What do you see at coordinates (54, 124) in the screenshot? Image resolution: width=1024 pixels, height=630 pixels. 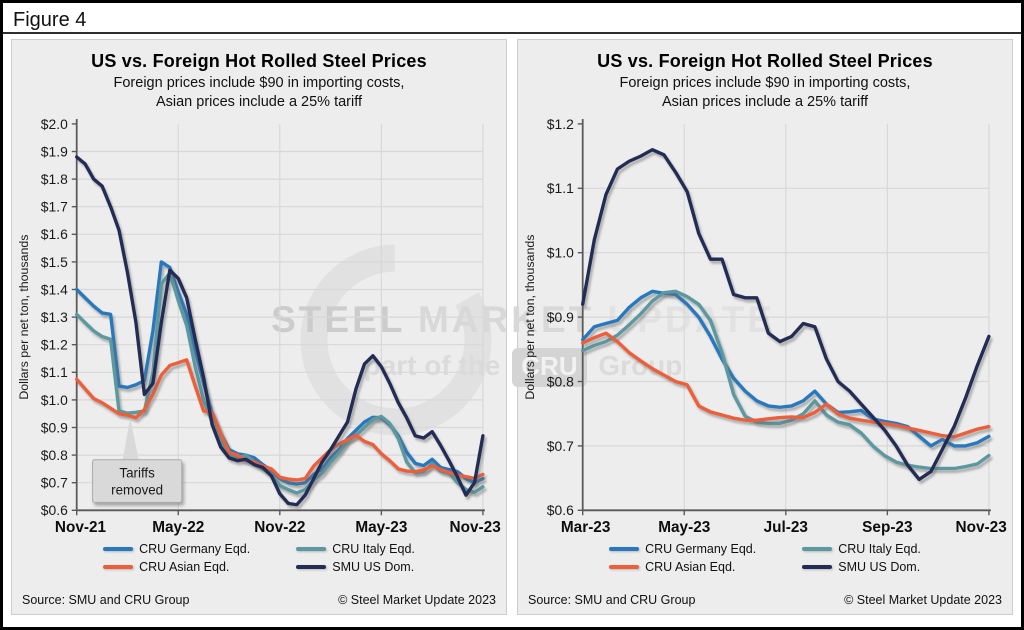 I see `y-tick-label: $2.0` at bounding box center [54, 124].